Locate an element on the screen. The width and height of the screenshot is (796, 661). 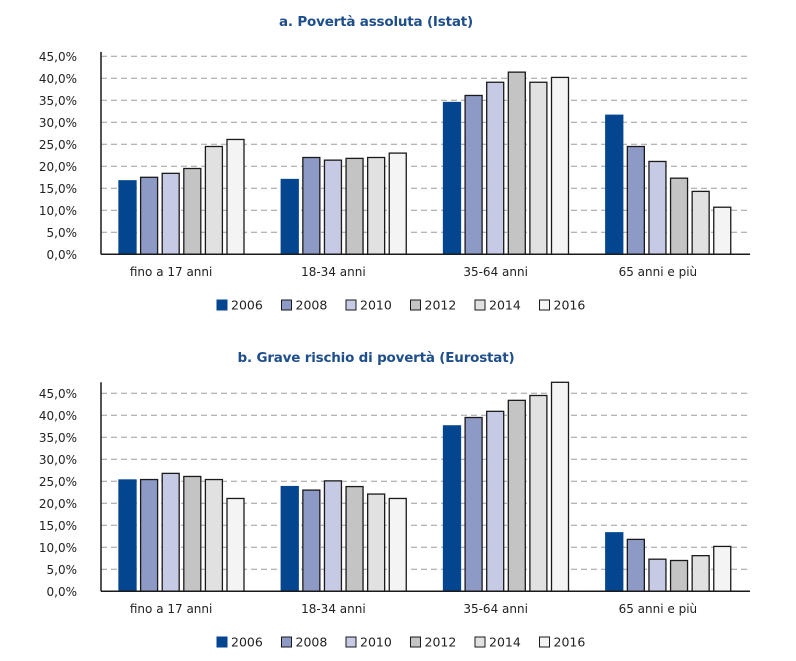
chart-a-title: a. Povertà assoluta (Istat) is located at coordinates (376, 22).